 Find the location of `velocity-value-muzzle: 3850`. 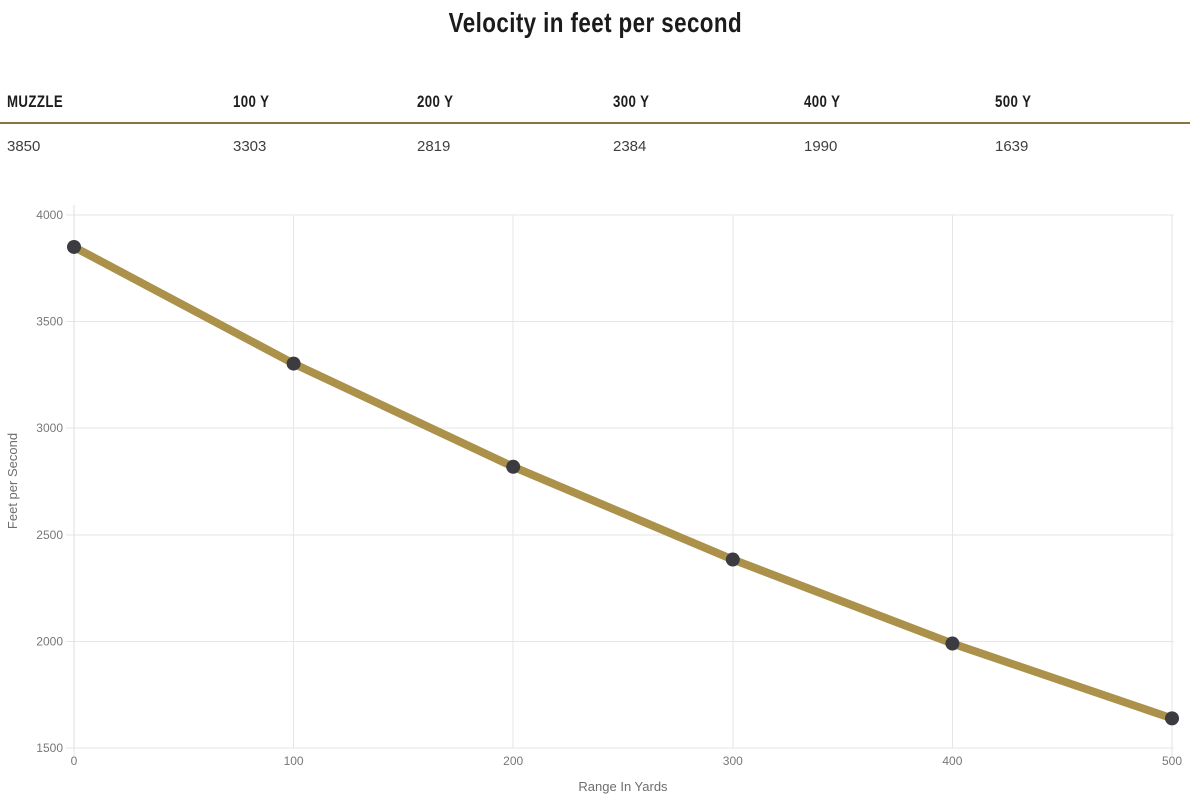

velocity-value-muzzle: 3850 is located at coordinates (24, 146).